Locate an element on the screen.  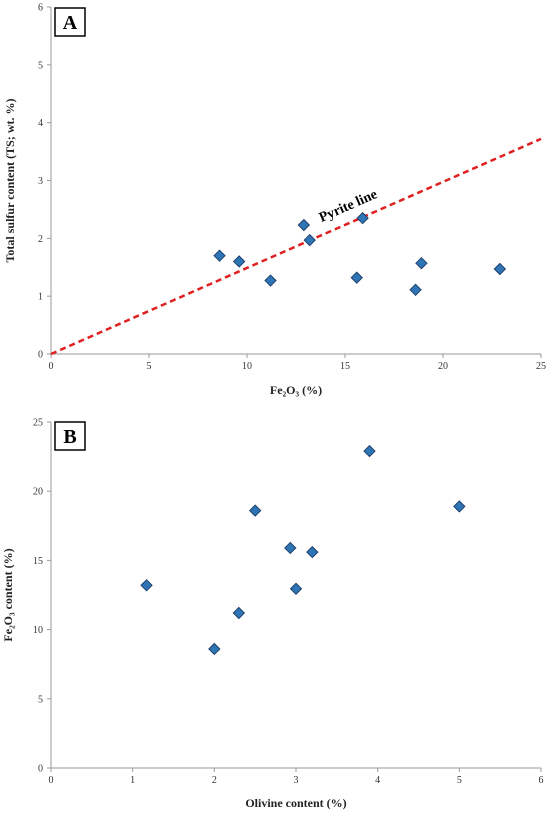
y-tick-label: 20 is located at coordinates (38, 492).